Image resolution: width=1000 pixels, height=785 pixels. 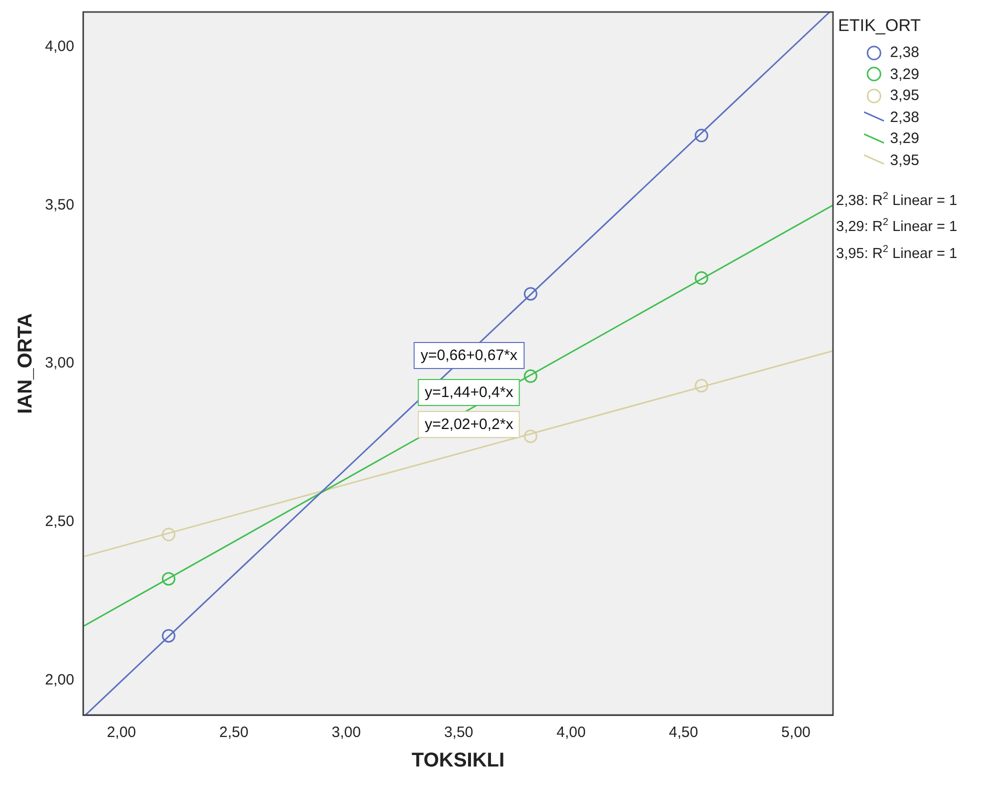 What do you see at coordinates (458, 761) in the screenshot?
I see `x-axis-title: TOKSIKLI` at bounding box center [458, 761].